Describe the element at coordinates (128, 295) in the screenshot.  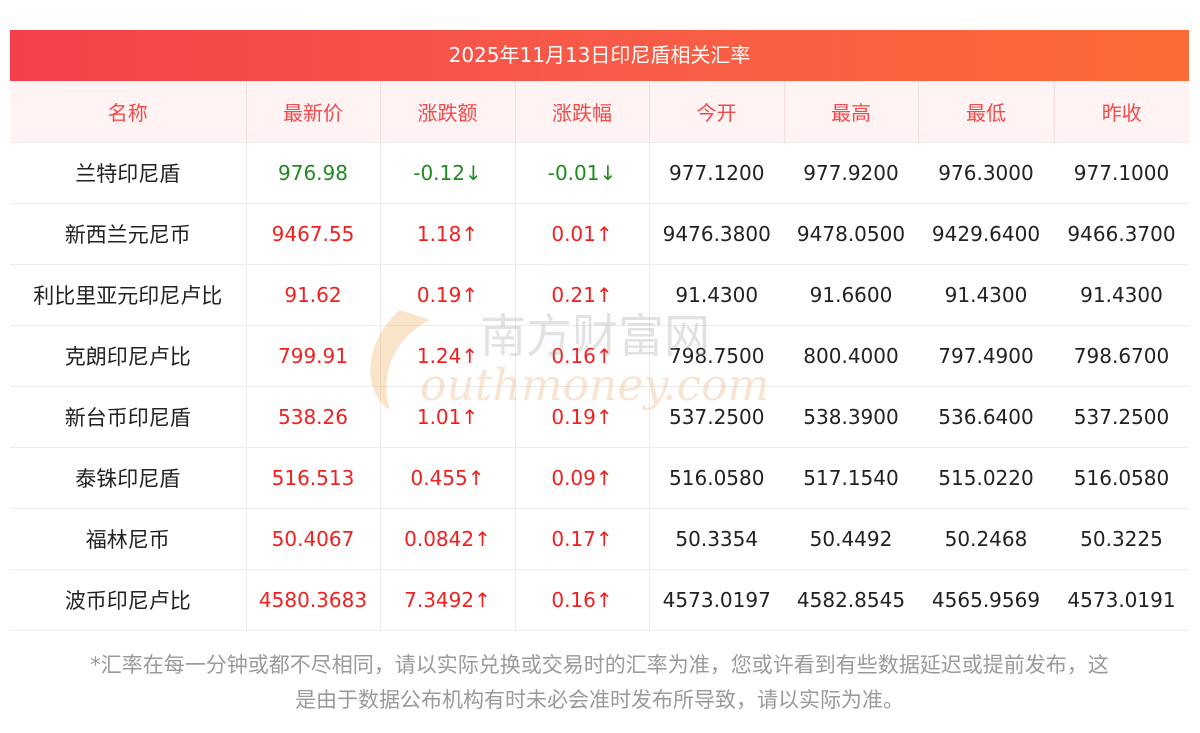
I see `cell-name: 利比里亚元印尼卢比` at that location.